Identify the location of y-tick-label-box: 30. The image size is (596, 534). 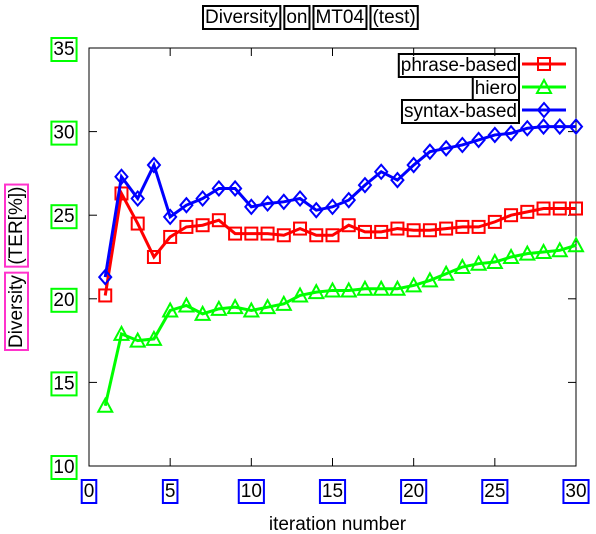
(63, 133).